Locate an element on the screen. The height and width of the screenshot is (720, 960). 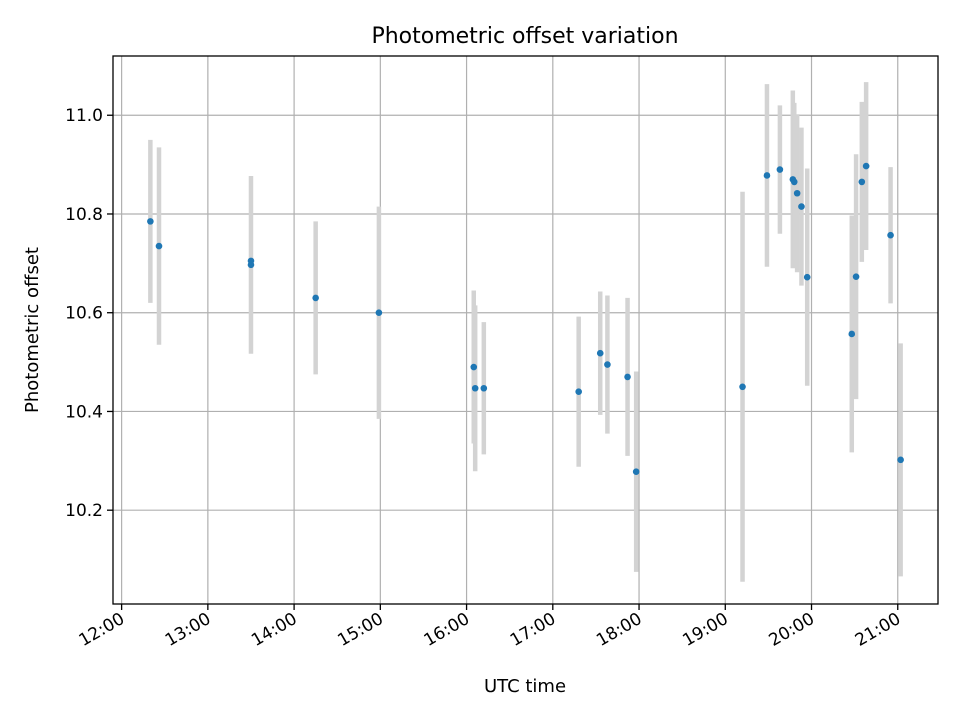
y-axis-ticks: 10.2 10.4 10.6 10.8 11.0 is located at coordinates (89, 313).